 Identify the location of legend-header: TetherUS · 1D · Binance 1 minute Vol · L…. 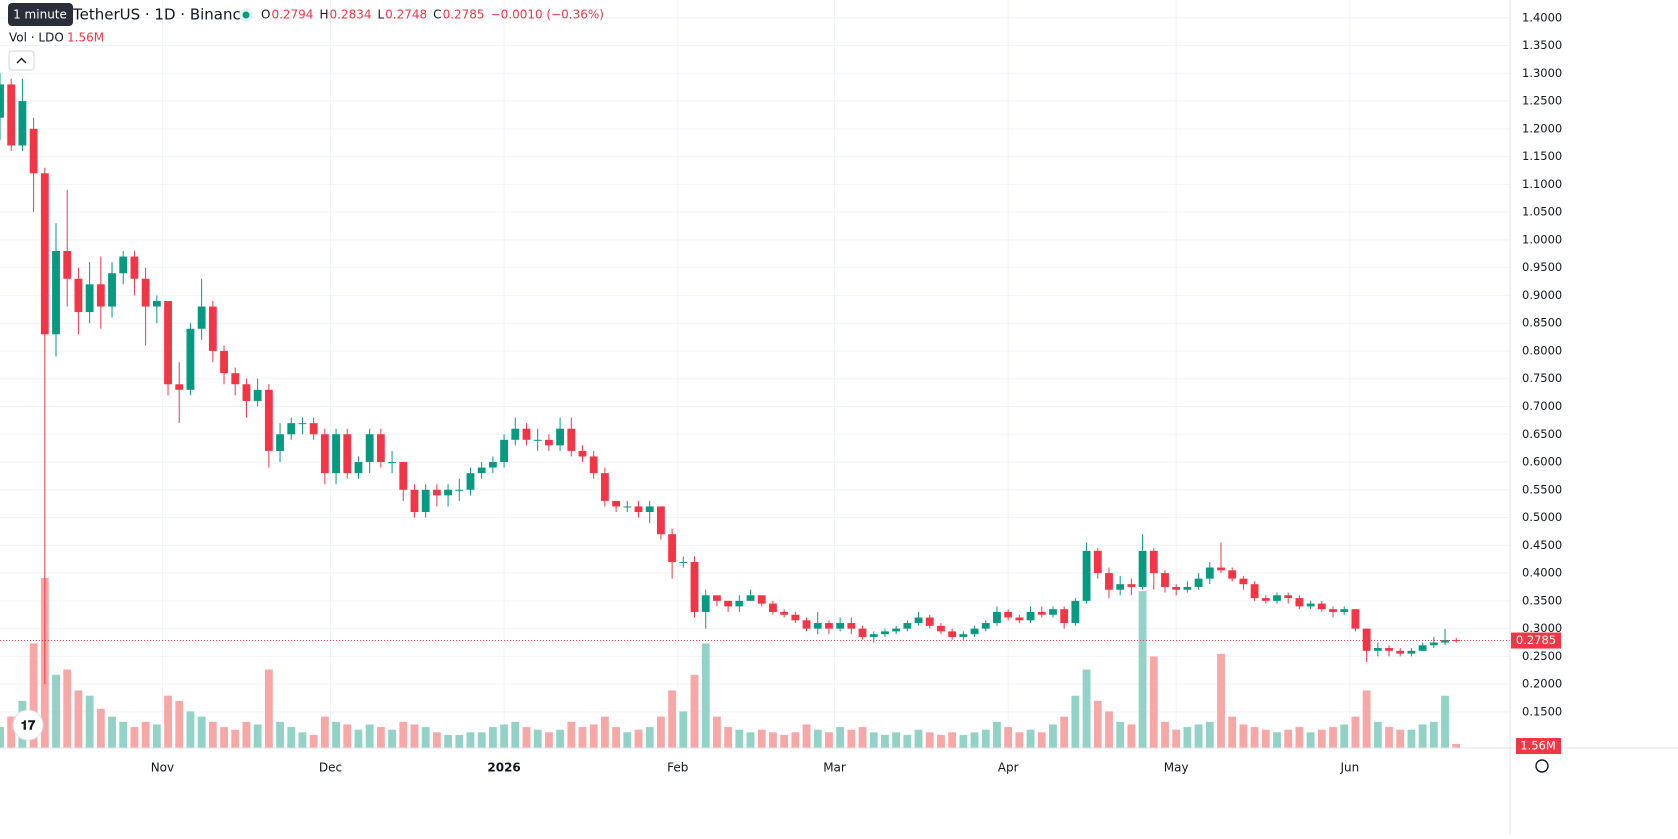
(306, 37).